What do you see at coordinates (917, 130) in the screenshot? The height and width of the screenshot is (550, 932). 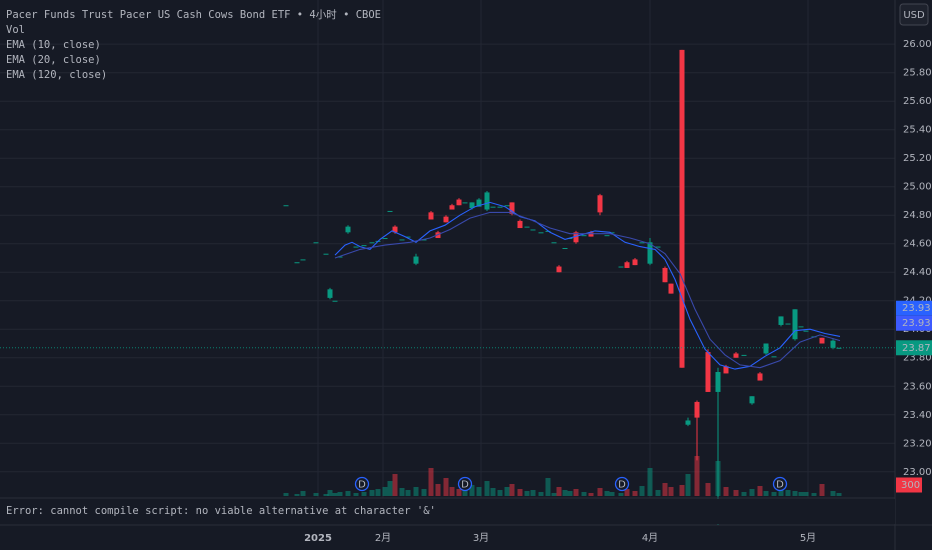 I see `y-tick-label: 25.40` at bounding box center [917, 130].